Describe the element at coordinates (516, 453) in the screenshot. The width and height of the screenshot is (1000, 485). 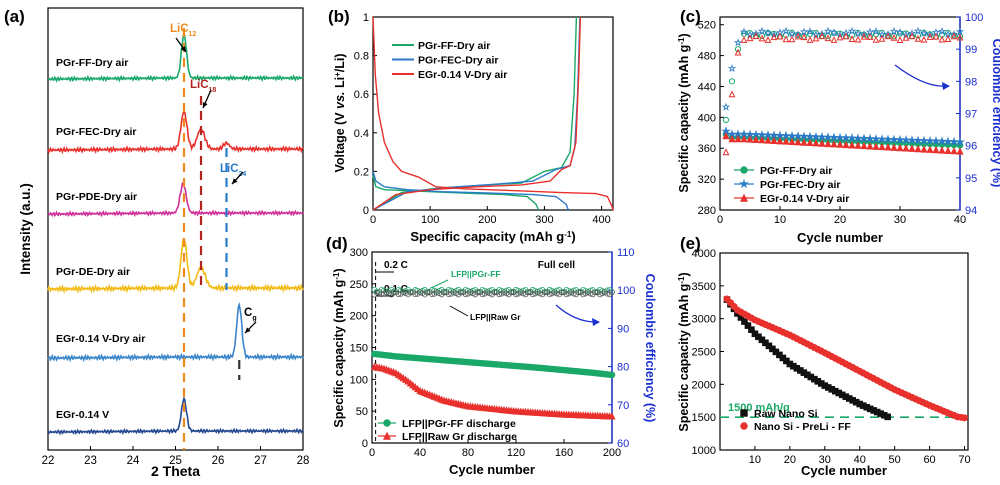
I see `x-tick-label: 120` at that location.